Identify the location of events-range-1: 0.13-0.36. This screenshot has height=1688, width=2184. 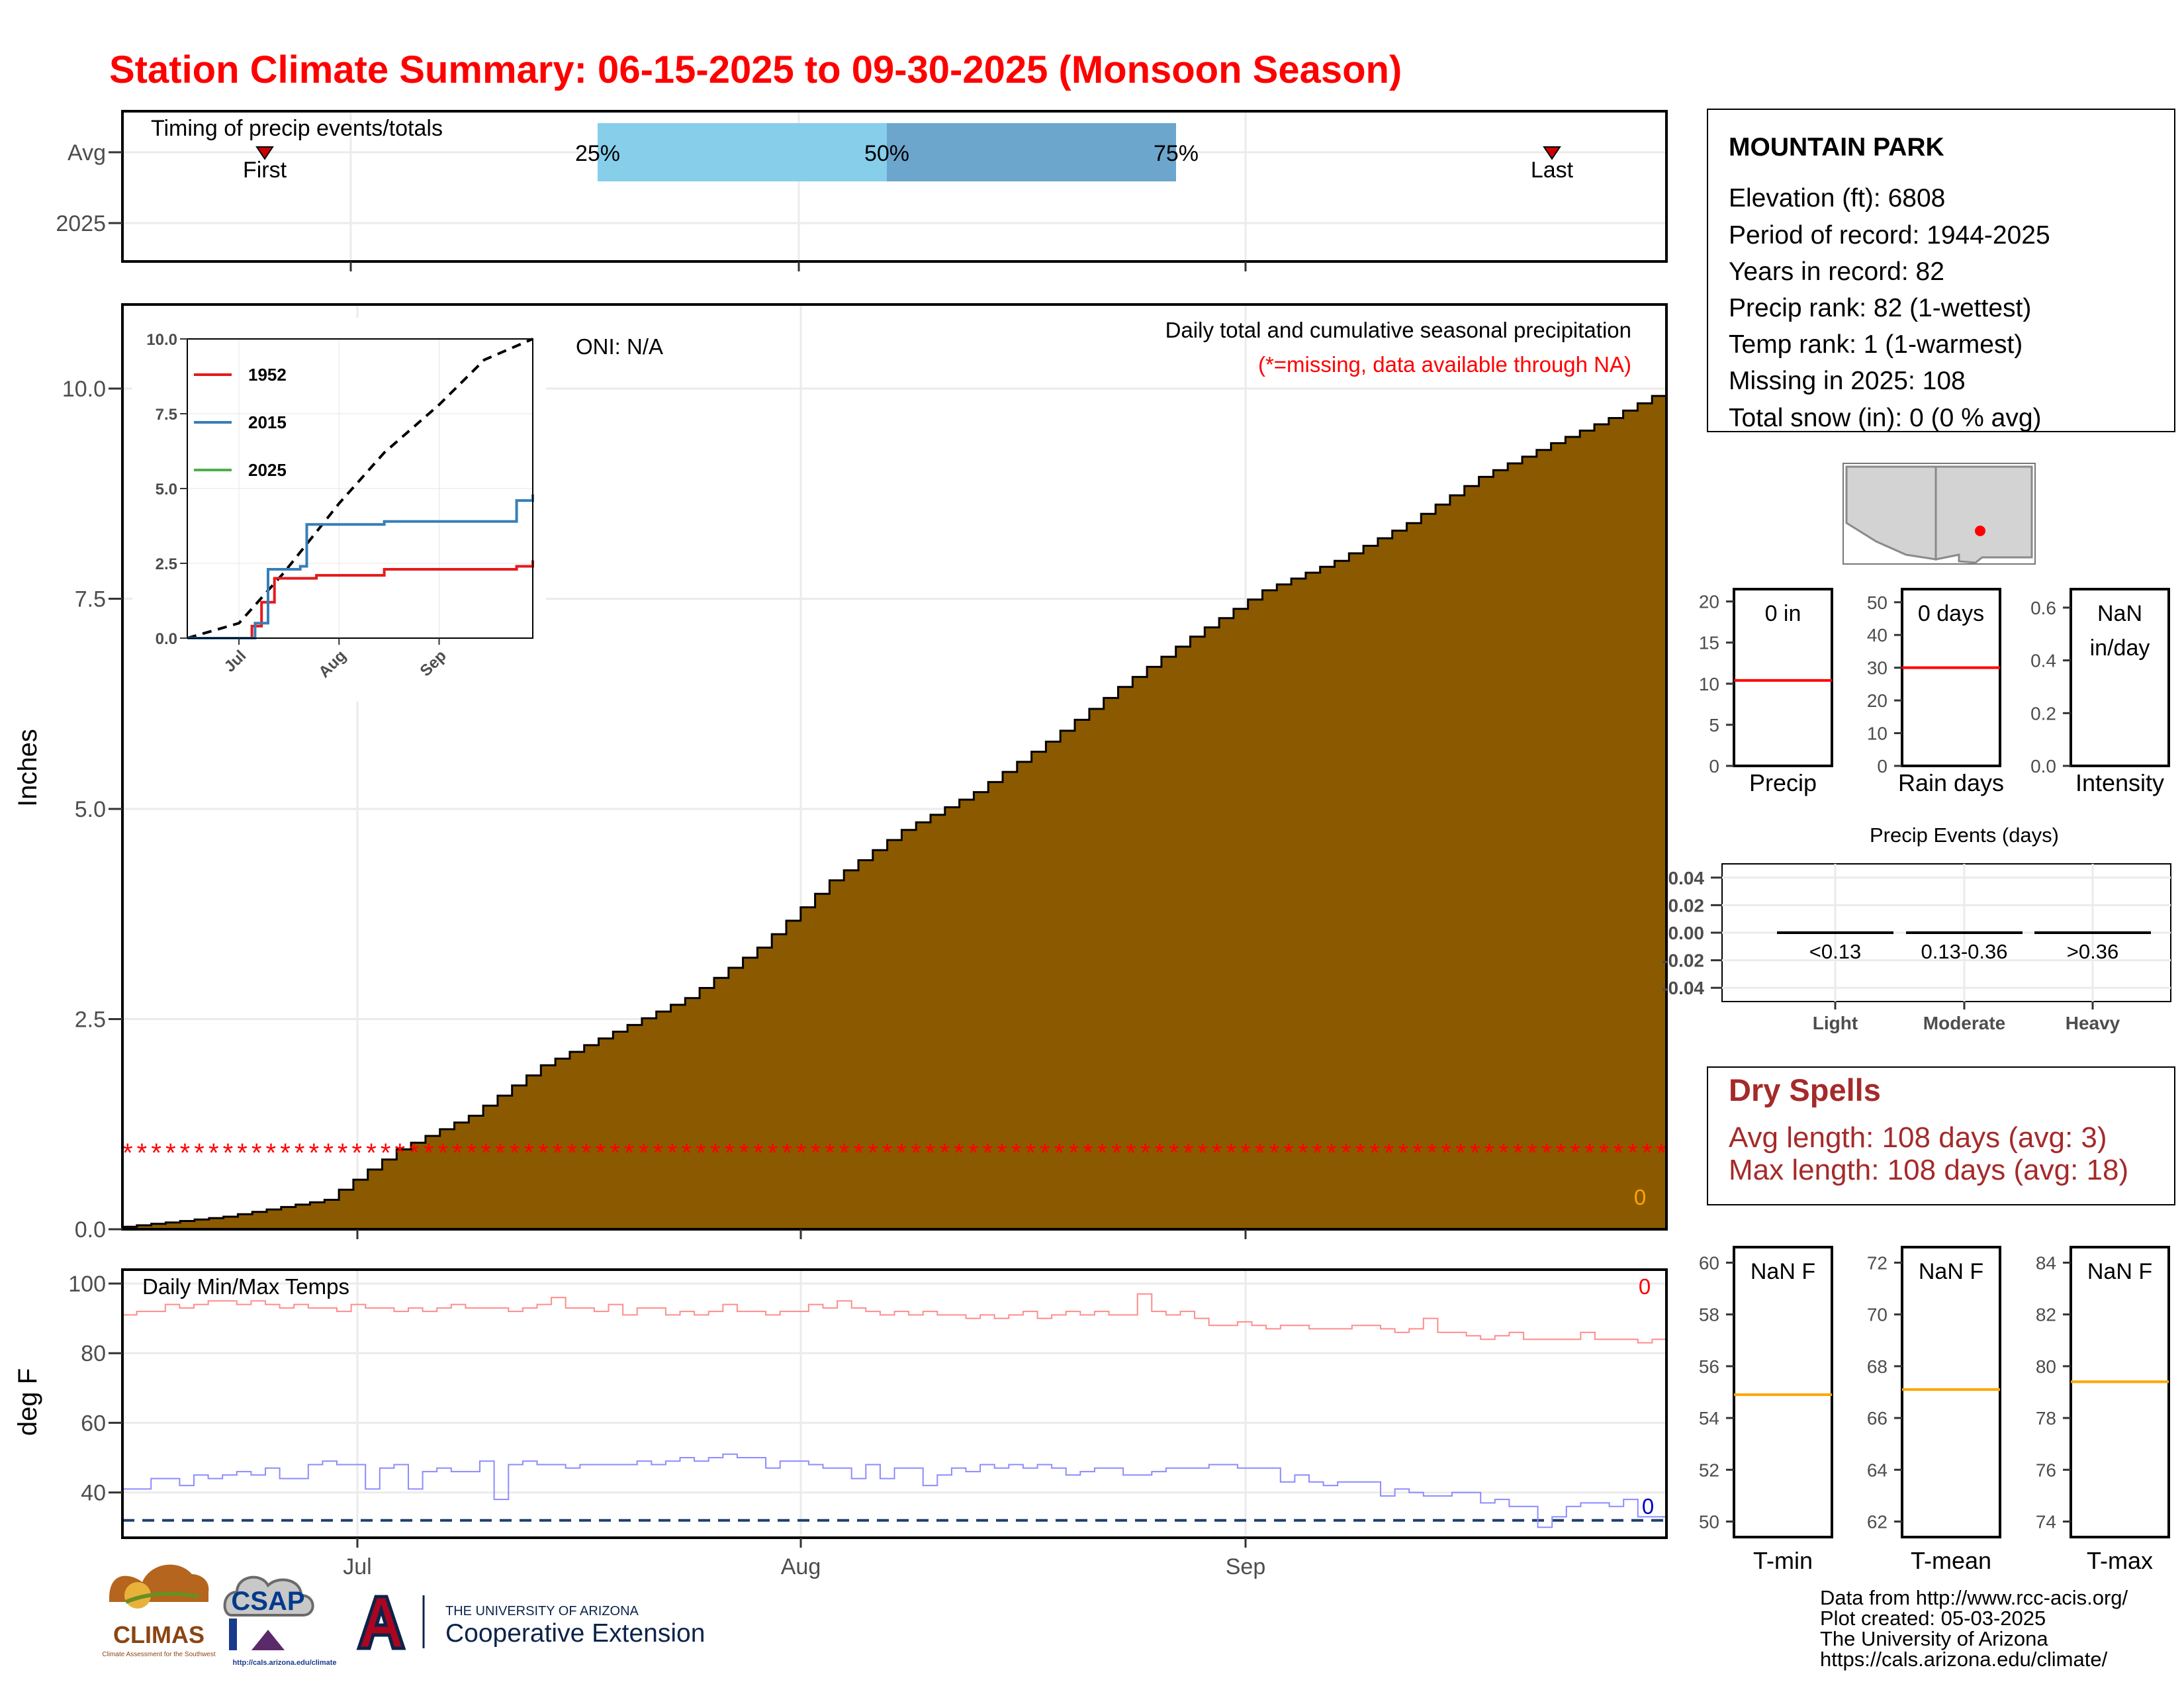
(1965, 951).